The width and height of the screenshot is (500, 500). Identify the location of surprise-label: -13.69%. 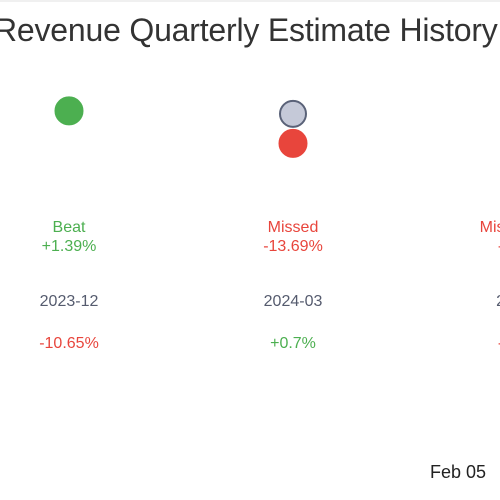
(293, 246).